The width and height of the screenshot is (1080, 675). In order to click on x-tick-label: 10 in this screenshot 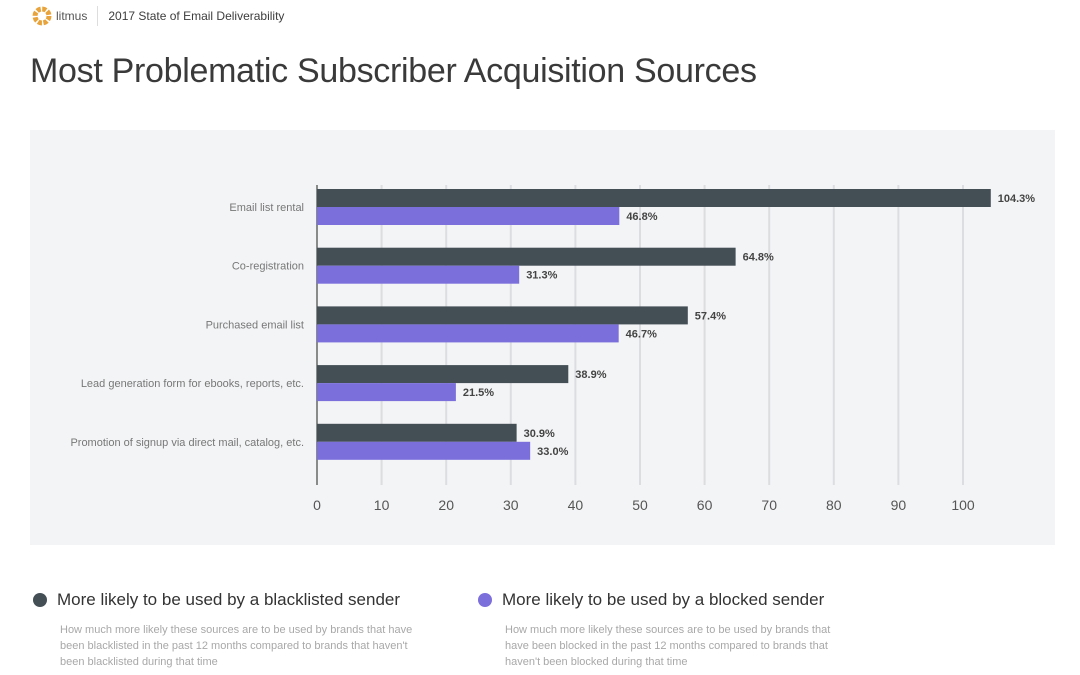, I will do `click(382, 505)`.